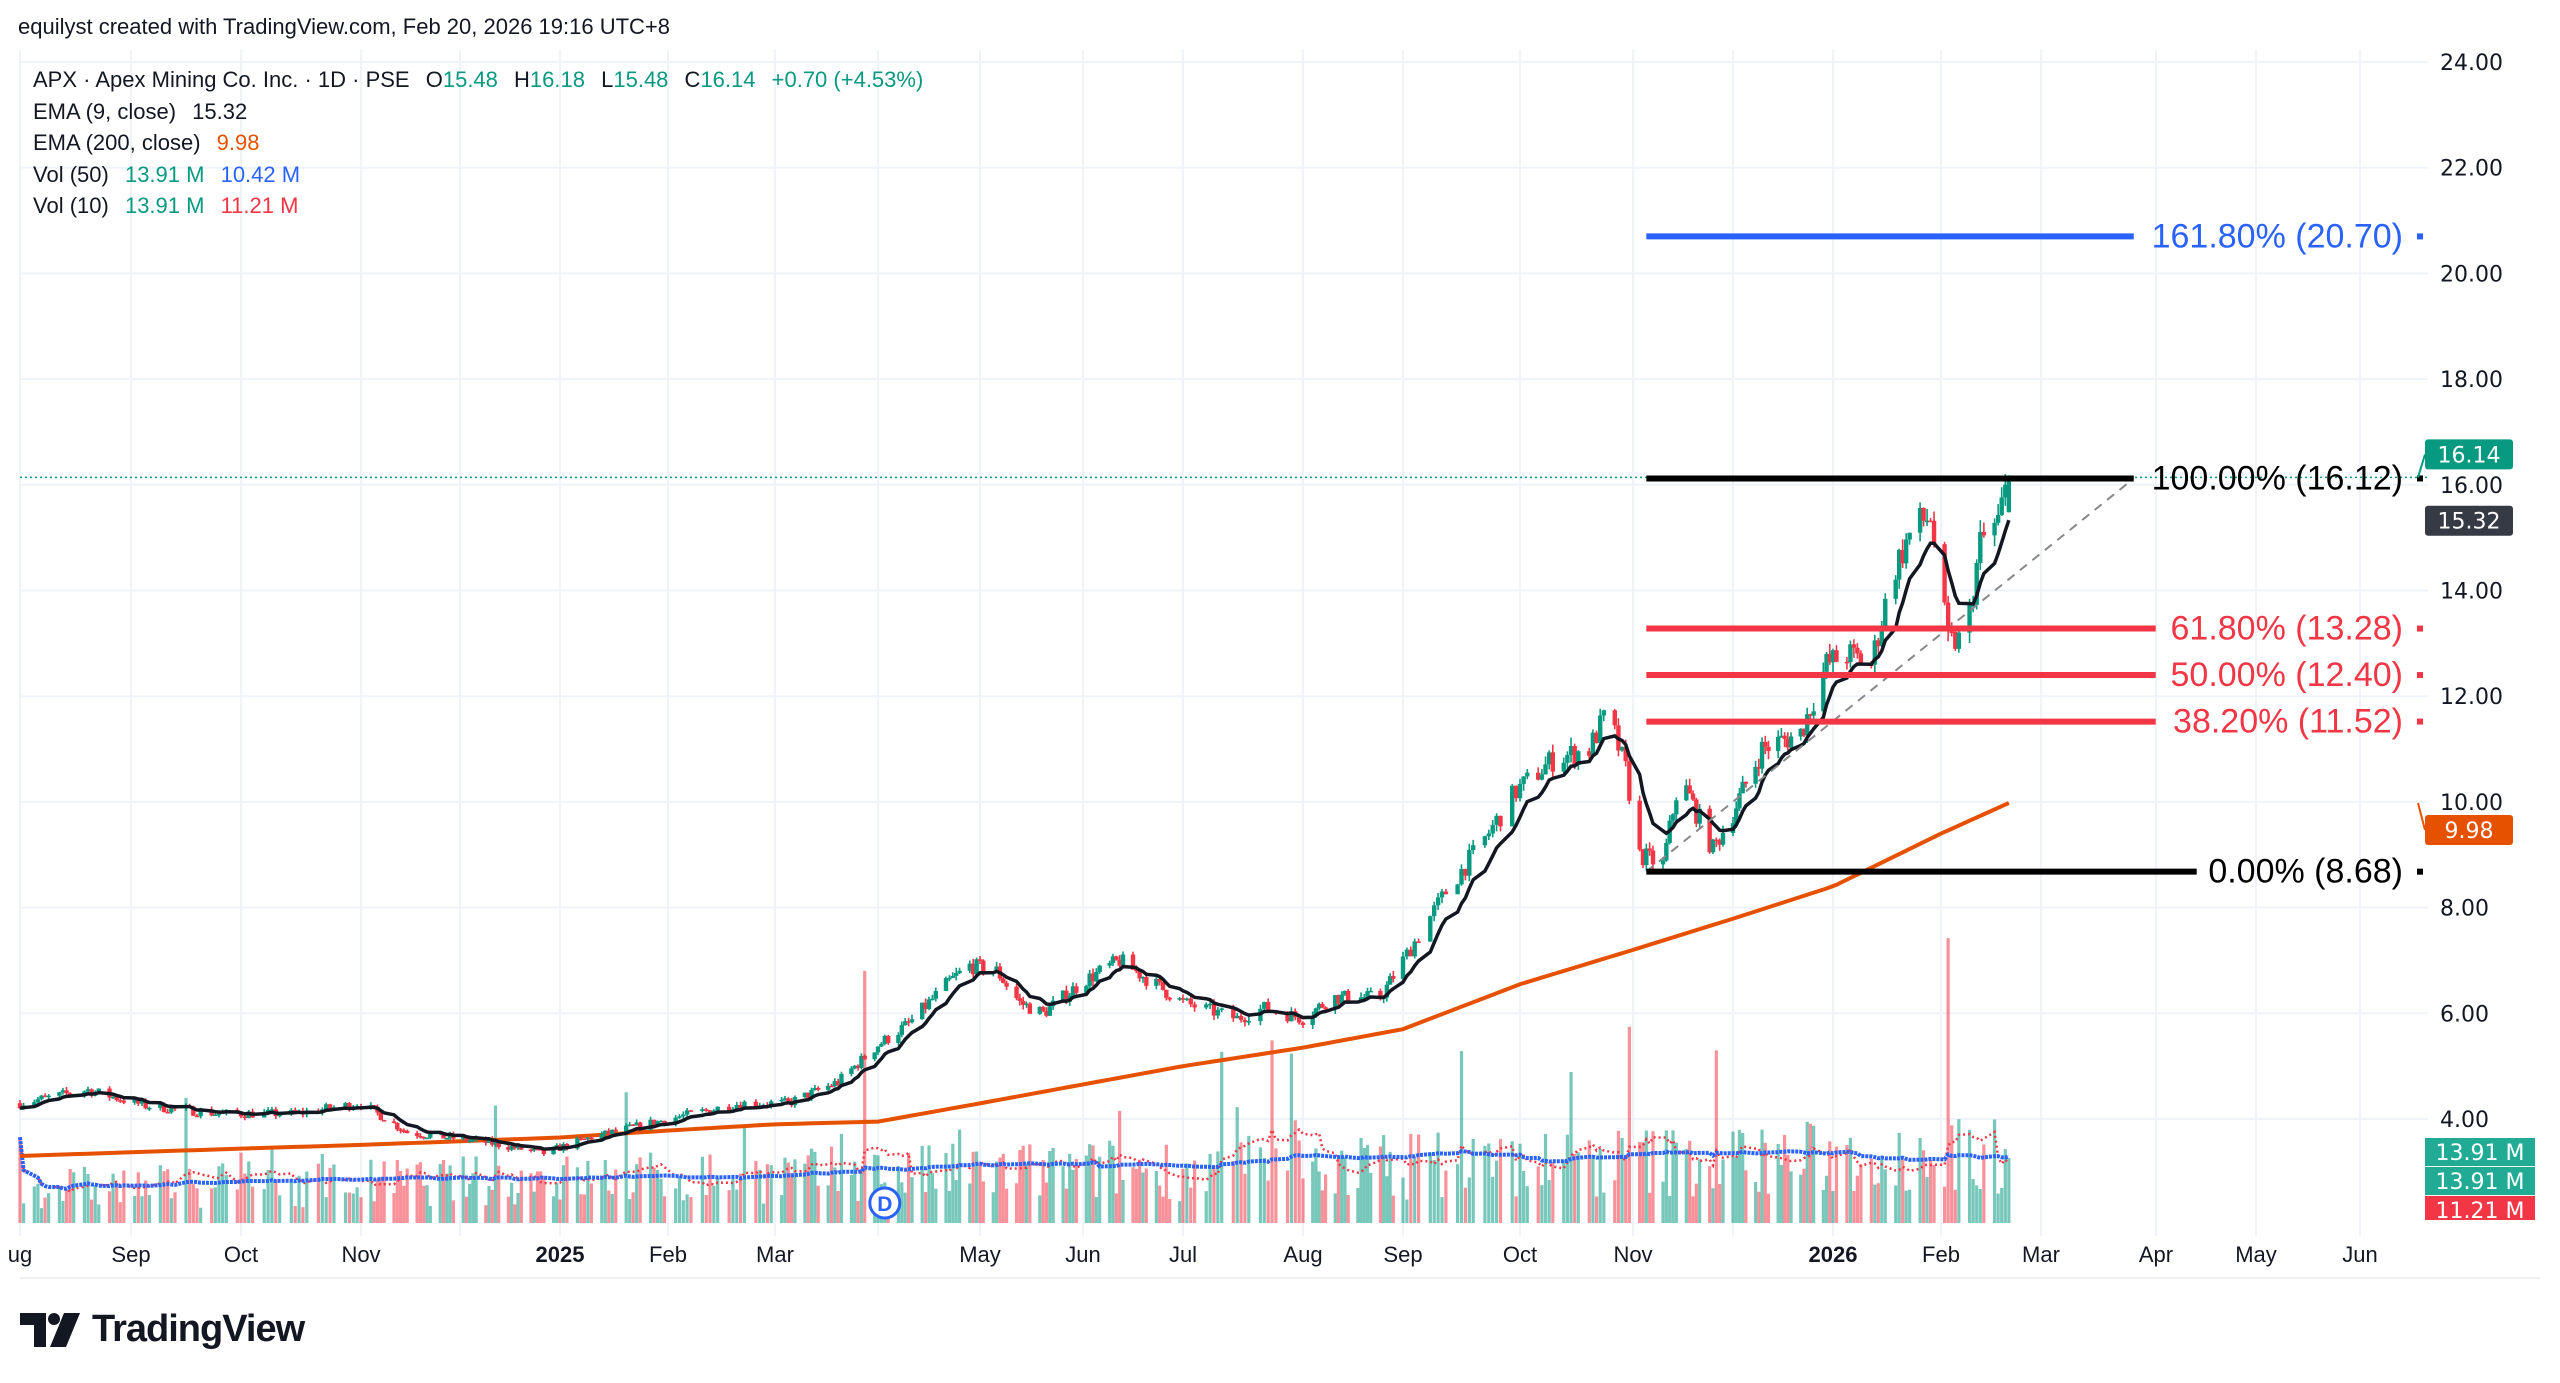 The image size is (2560, 1383). What do you see at coordinates (117, 142) in the screenshot?
I see `ema200-label: EMA (200, close)` at bounding box center [117, 142].